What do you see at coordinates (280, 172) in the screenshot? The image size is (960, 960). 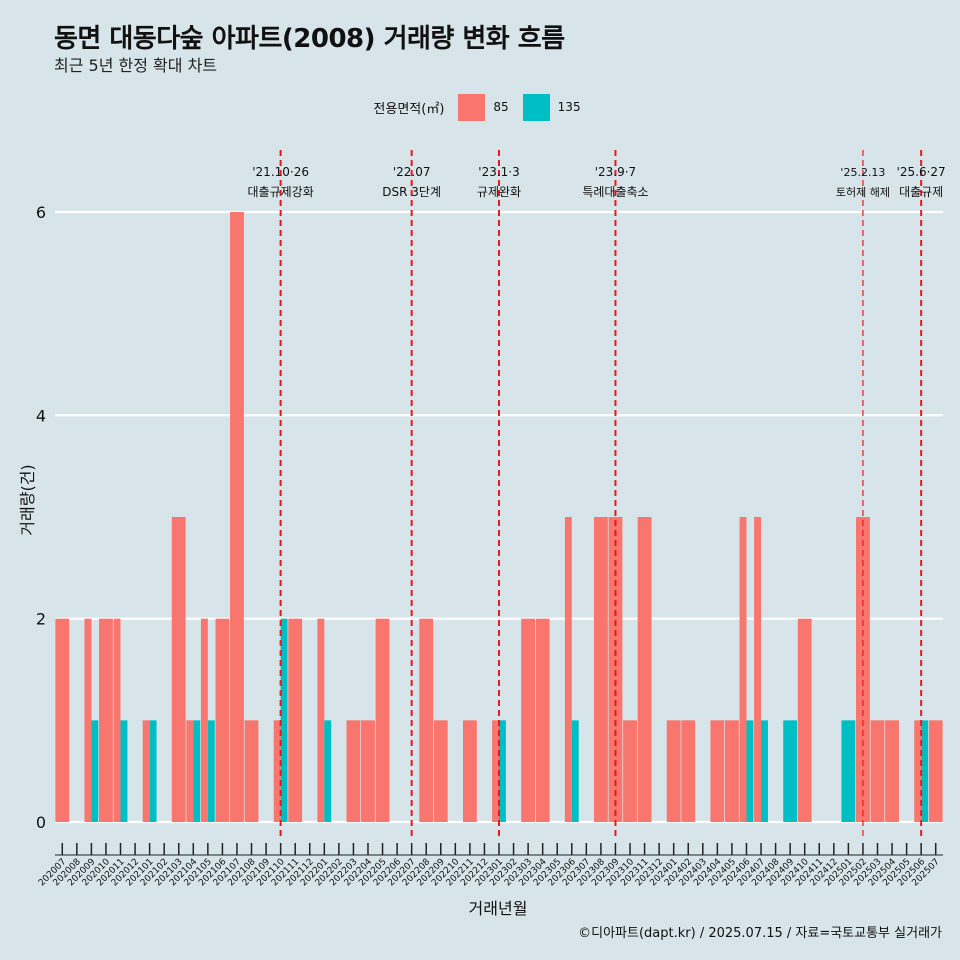 I see `event-date: '21.10·26` at bounding box center [280, 172].